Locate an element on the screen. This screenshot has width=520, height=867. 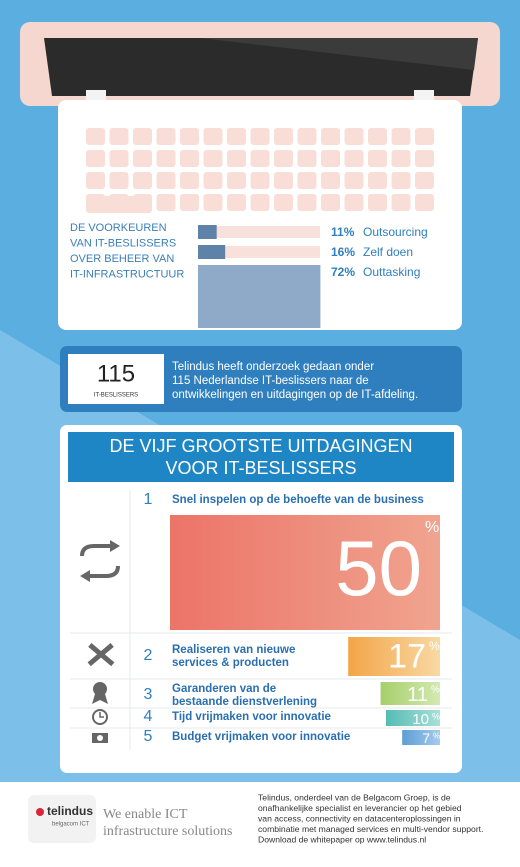
logo-sub: belgacom ICT is located at coordinates (71, 825).